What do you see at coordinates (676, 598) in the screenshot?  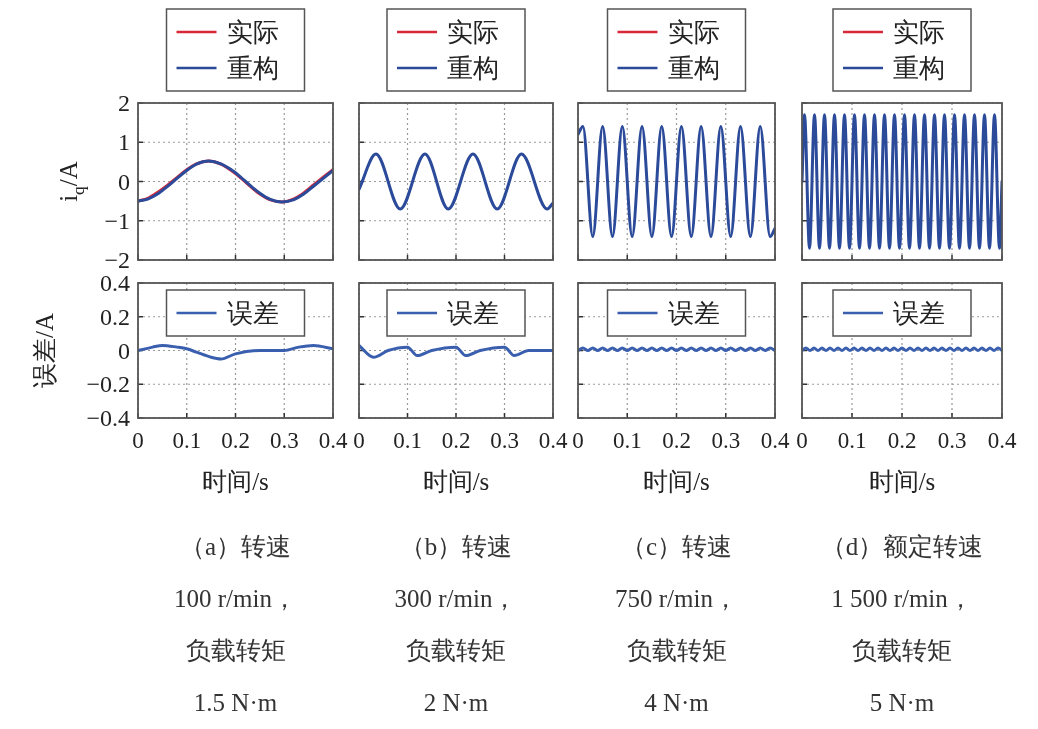 I see `text: 750 r/min，` at bounding box center [676, 598].